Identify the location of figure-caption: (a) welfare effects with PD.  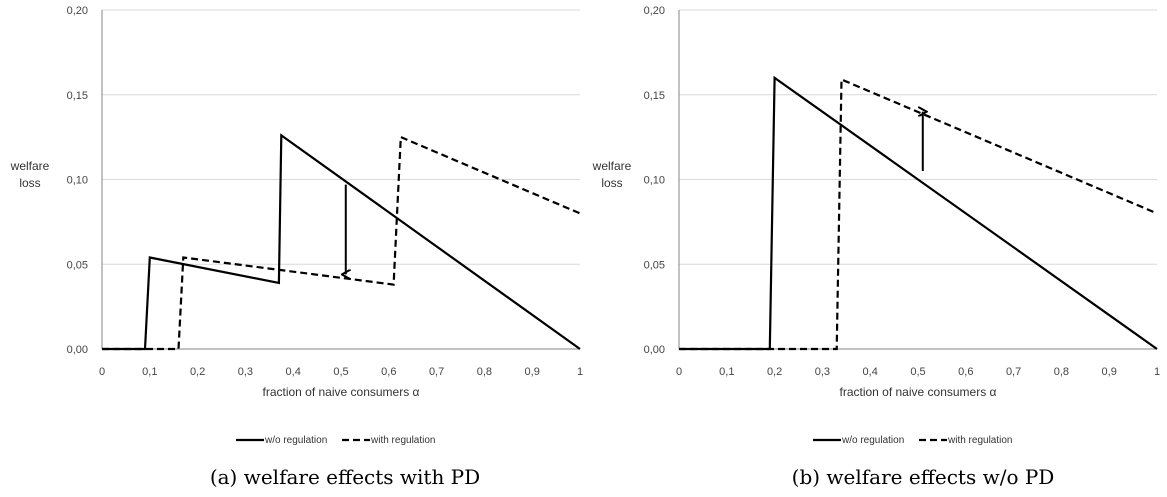
(345, 477).